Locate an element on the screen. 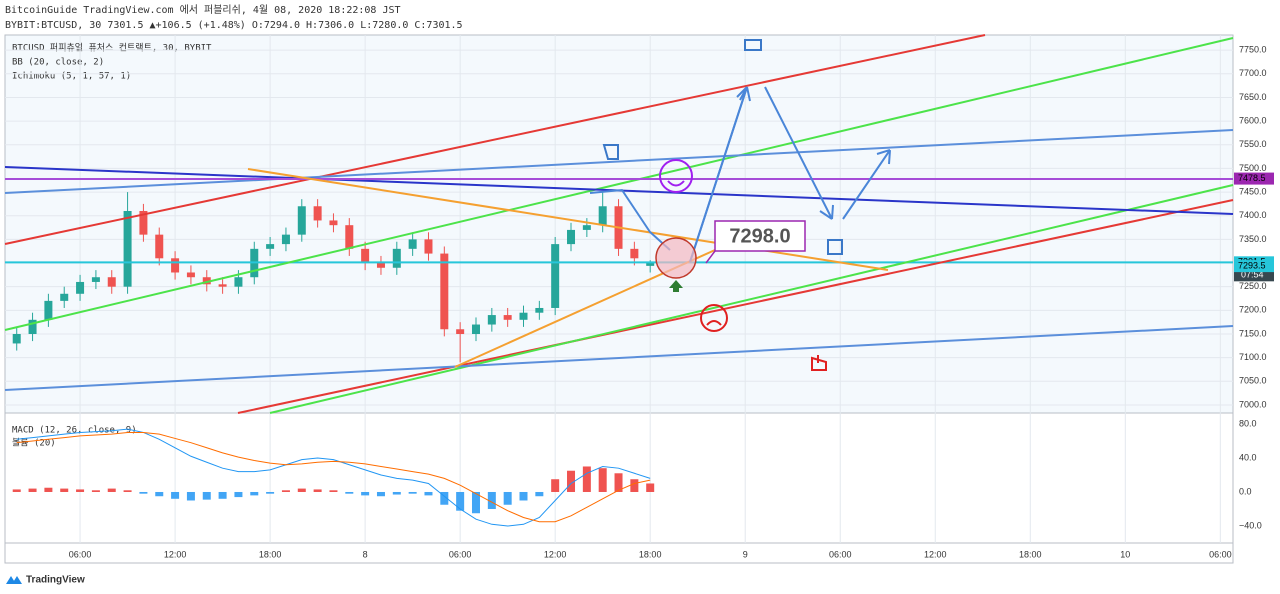 This screenshot has height=594, width=1280. x-tick-label: 18:00 is located at coordinates (270, 554).